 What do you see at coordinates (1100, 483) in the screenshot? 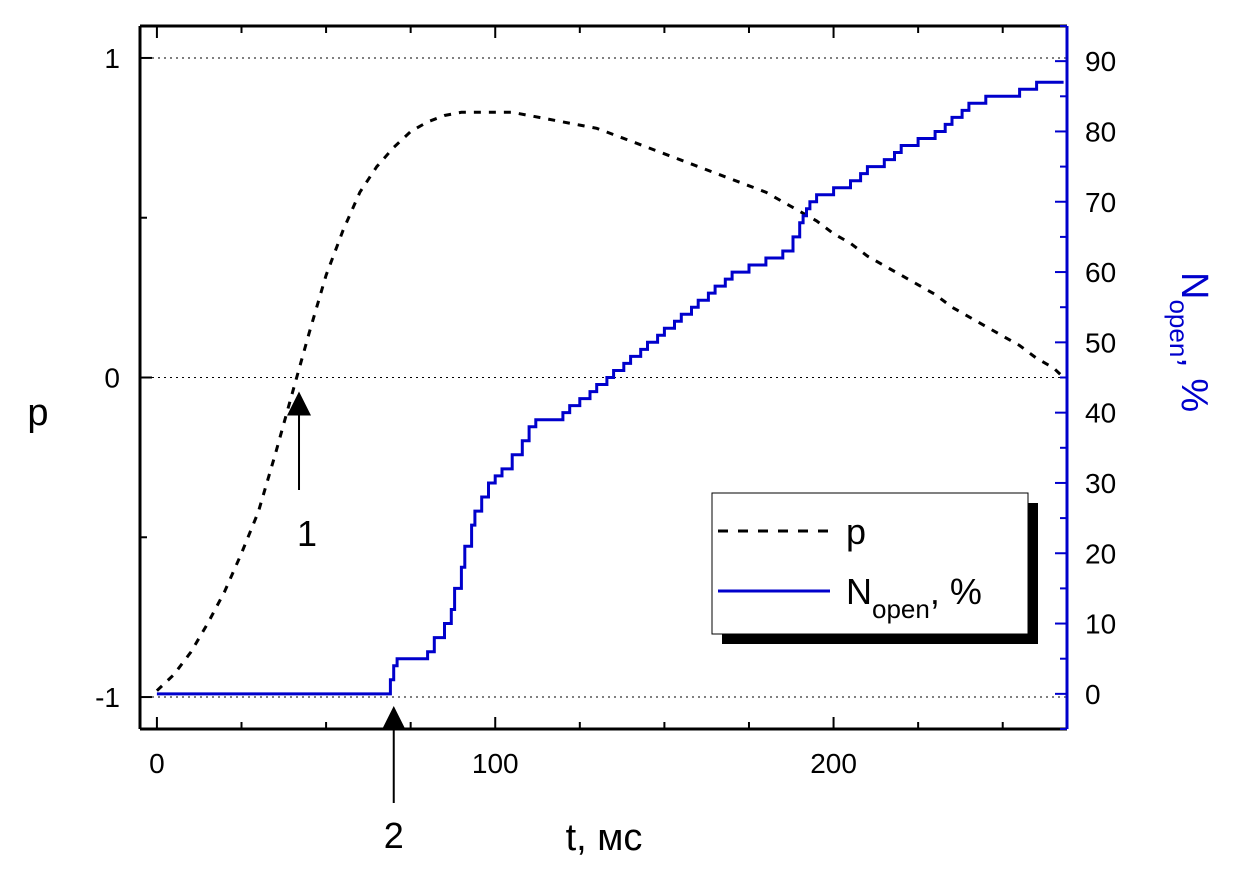
I see `y2-tick-label: 30` at bounding box center [1100, 483].